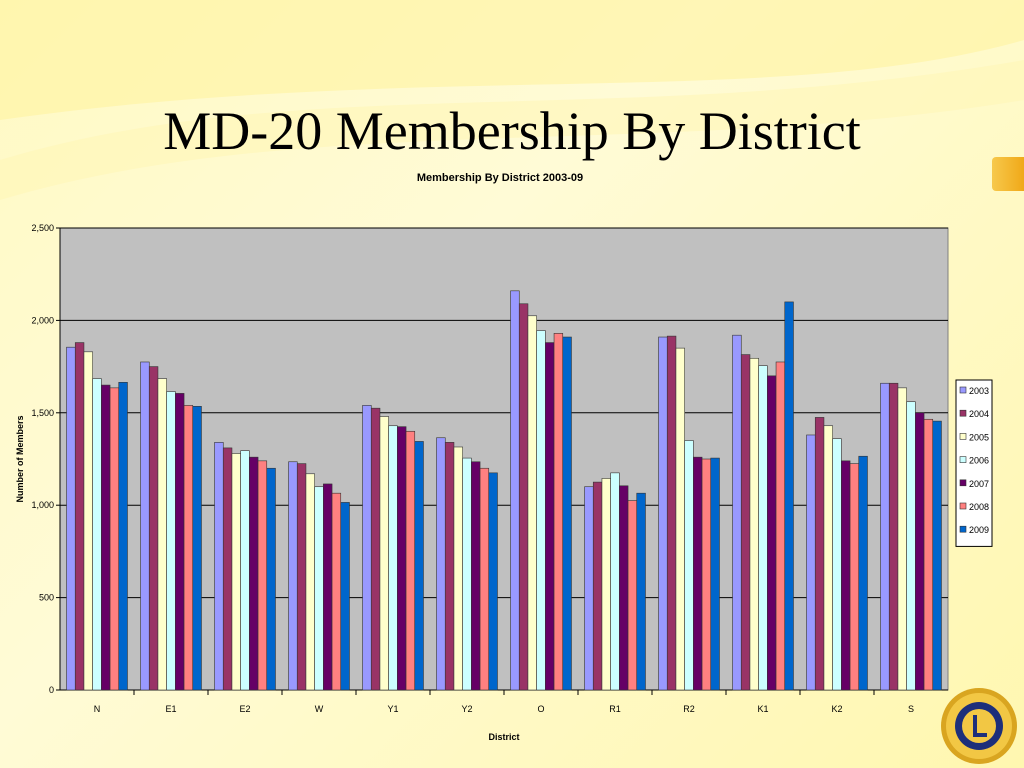  Describe the element at coordinates (402, 558) in the screenshot. I see `bar-Y1-2007` at that location.